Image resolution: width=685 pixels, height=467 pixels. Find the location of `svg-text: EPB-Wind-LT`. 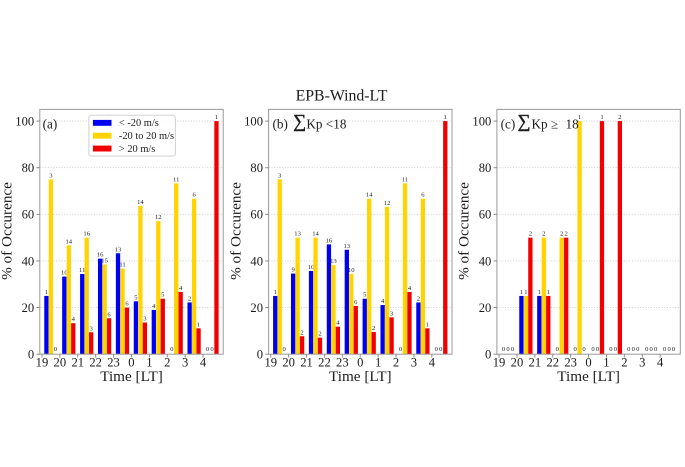

svg-text: EPB-Wind-LT is located at coordinates (342, 96).